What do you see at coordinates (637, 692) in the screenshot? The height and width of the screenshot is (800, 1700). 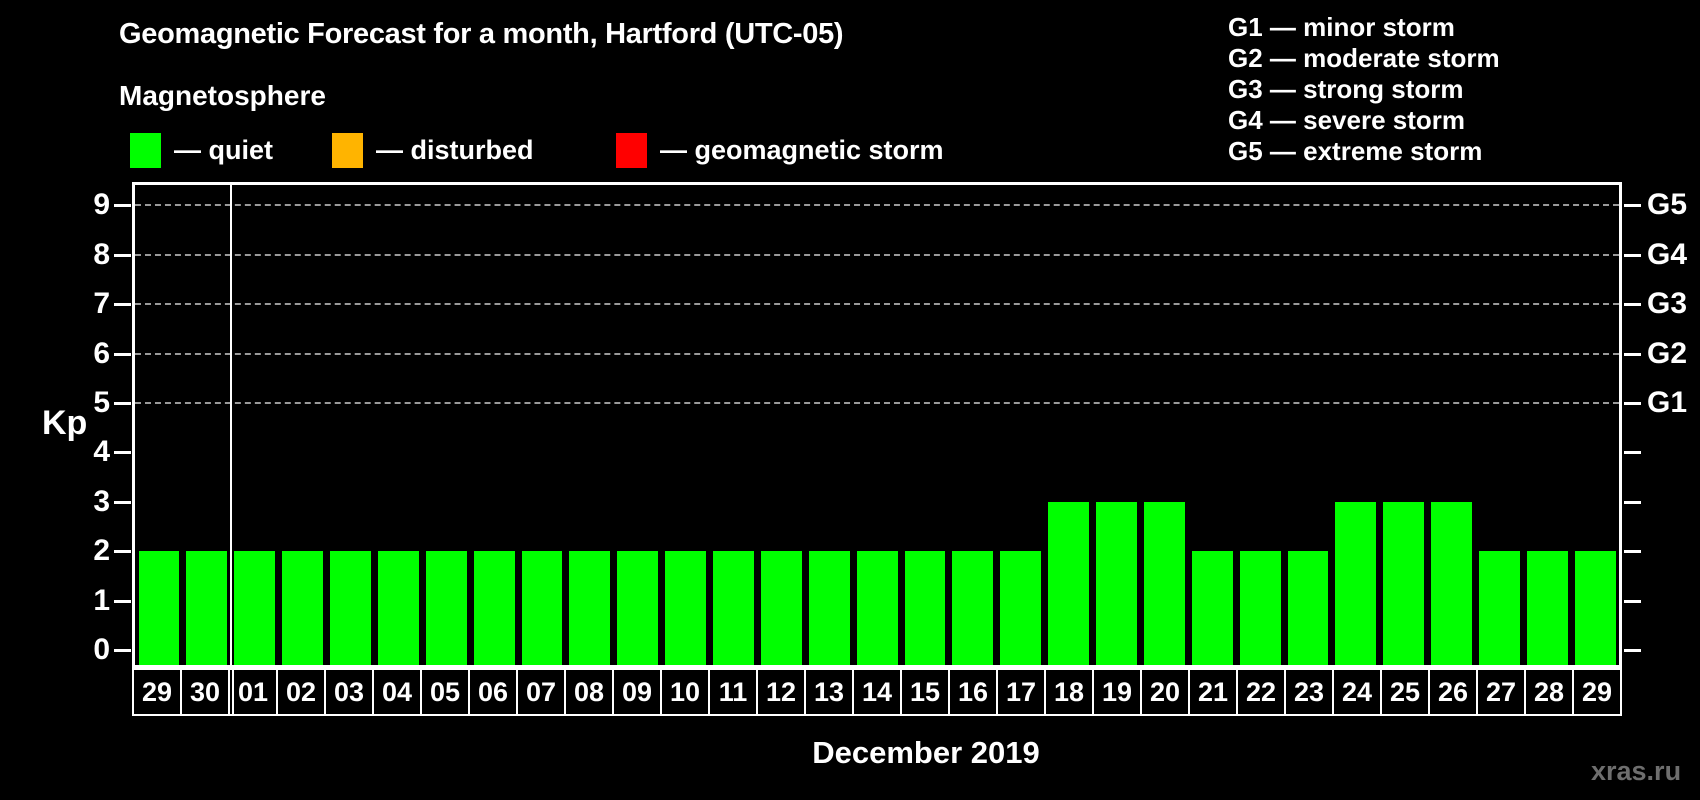 I see `day-label-cell-09: 09` at bounding box center [637, 692].